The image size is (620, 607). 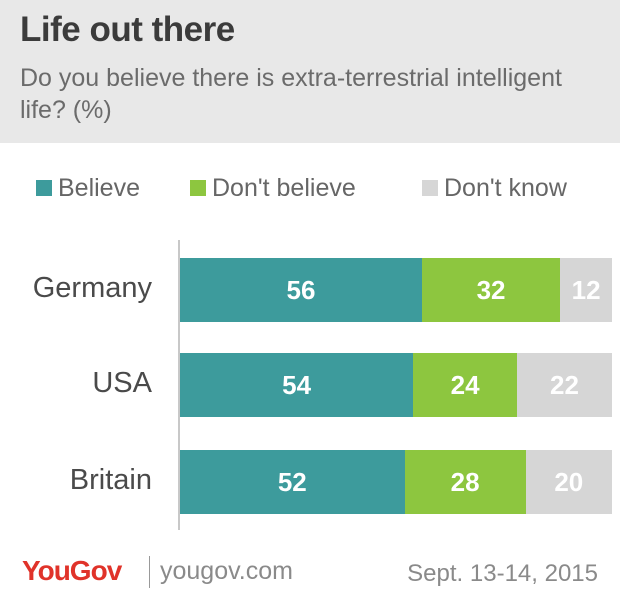 I want to click on data-label-usa-believe: 54, so click(x=297, y=384).